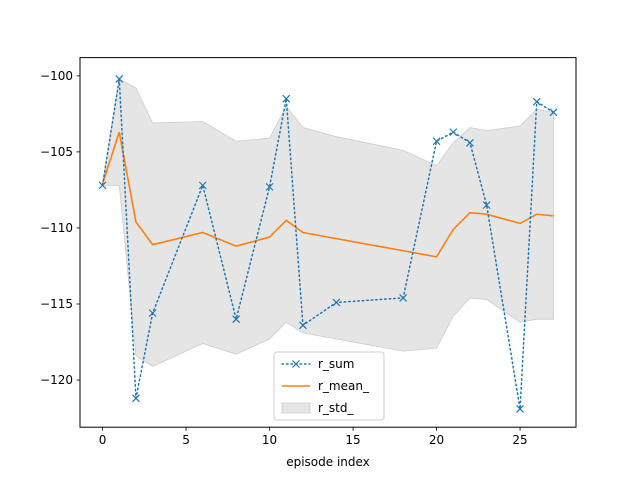 The image size is (640, 480). Describe the element at coordinates (56, 228) in the screenshot. I see `y-tick-label: −110` at that location.